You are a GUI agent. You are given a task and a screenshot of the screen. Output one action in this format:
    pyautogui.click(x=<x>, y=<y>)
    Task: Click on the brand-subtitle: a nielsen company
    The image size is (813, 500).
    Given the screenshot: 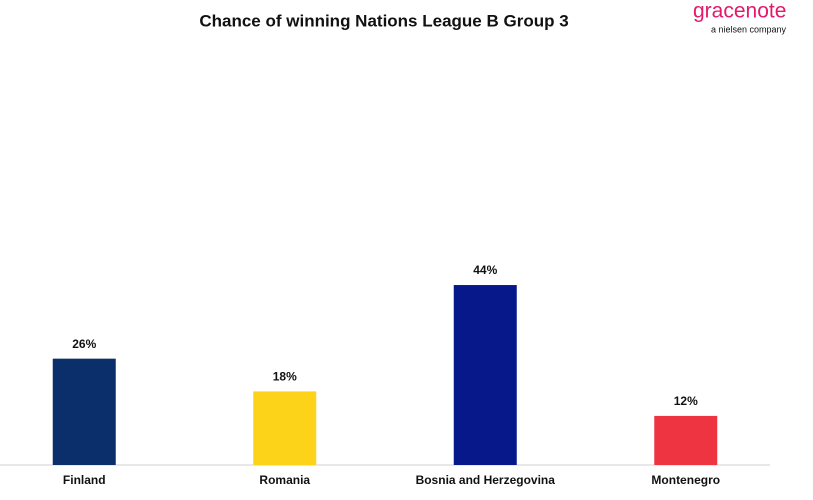 What is the action you would take?
    pyautogui.click(x=749, y=29)
    